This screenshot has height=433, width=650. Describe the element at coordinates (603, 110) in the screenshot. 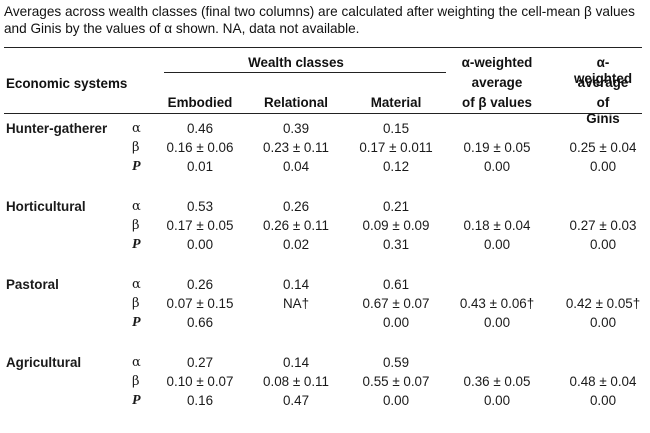

I see `header-alpha-gini-3: of Ginis` at that location.